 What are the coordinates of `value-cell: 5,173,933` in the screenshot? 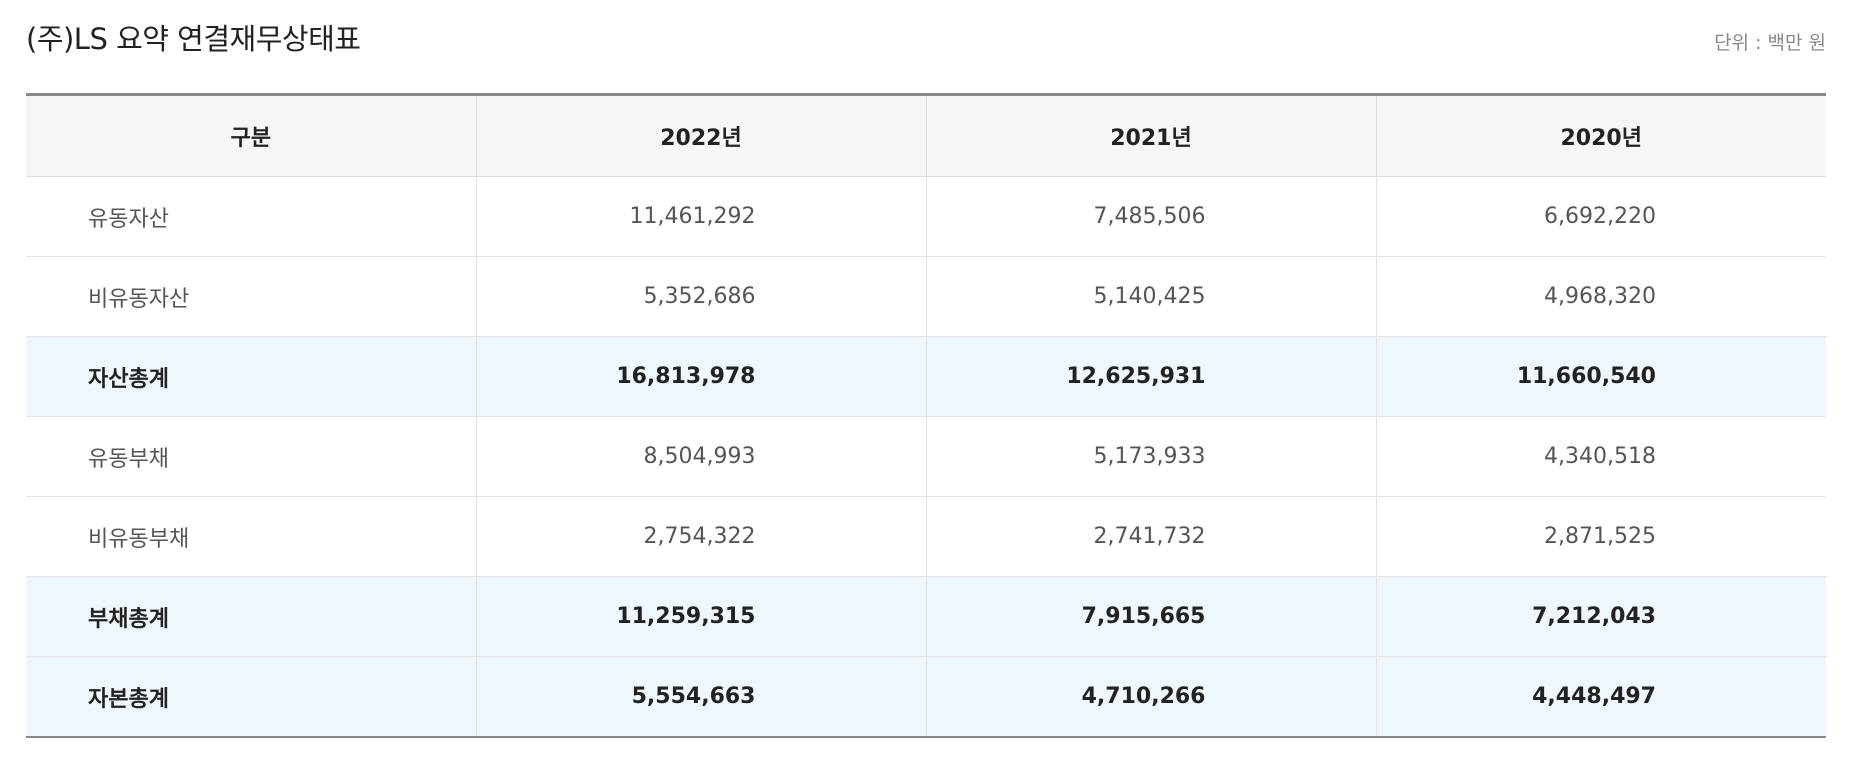 It's located at (1150, 456).